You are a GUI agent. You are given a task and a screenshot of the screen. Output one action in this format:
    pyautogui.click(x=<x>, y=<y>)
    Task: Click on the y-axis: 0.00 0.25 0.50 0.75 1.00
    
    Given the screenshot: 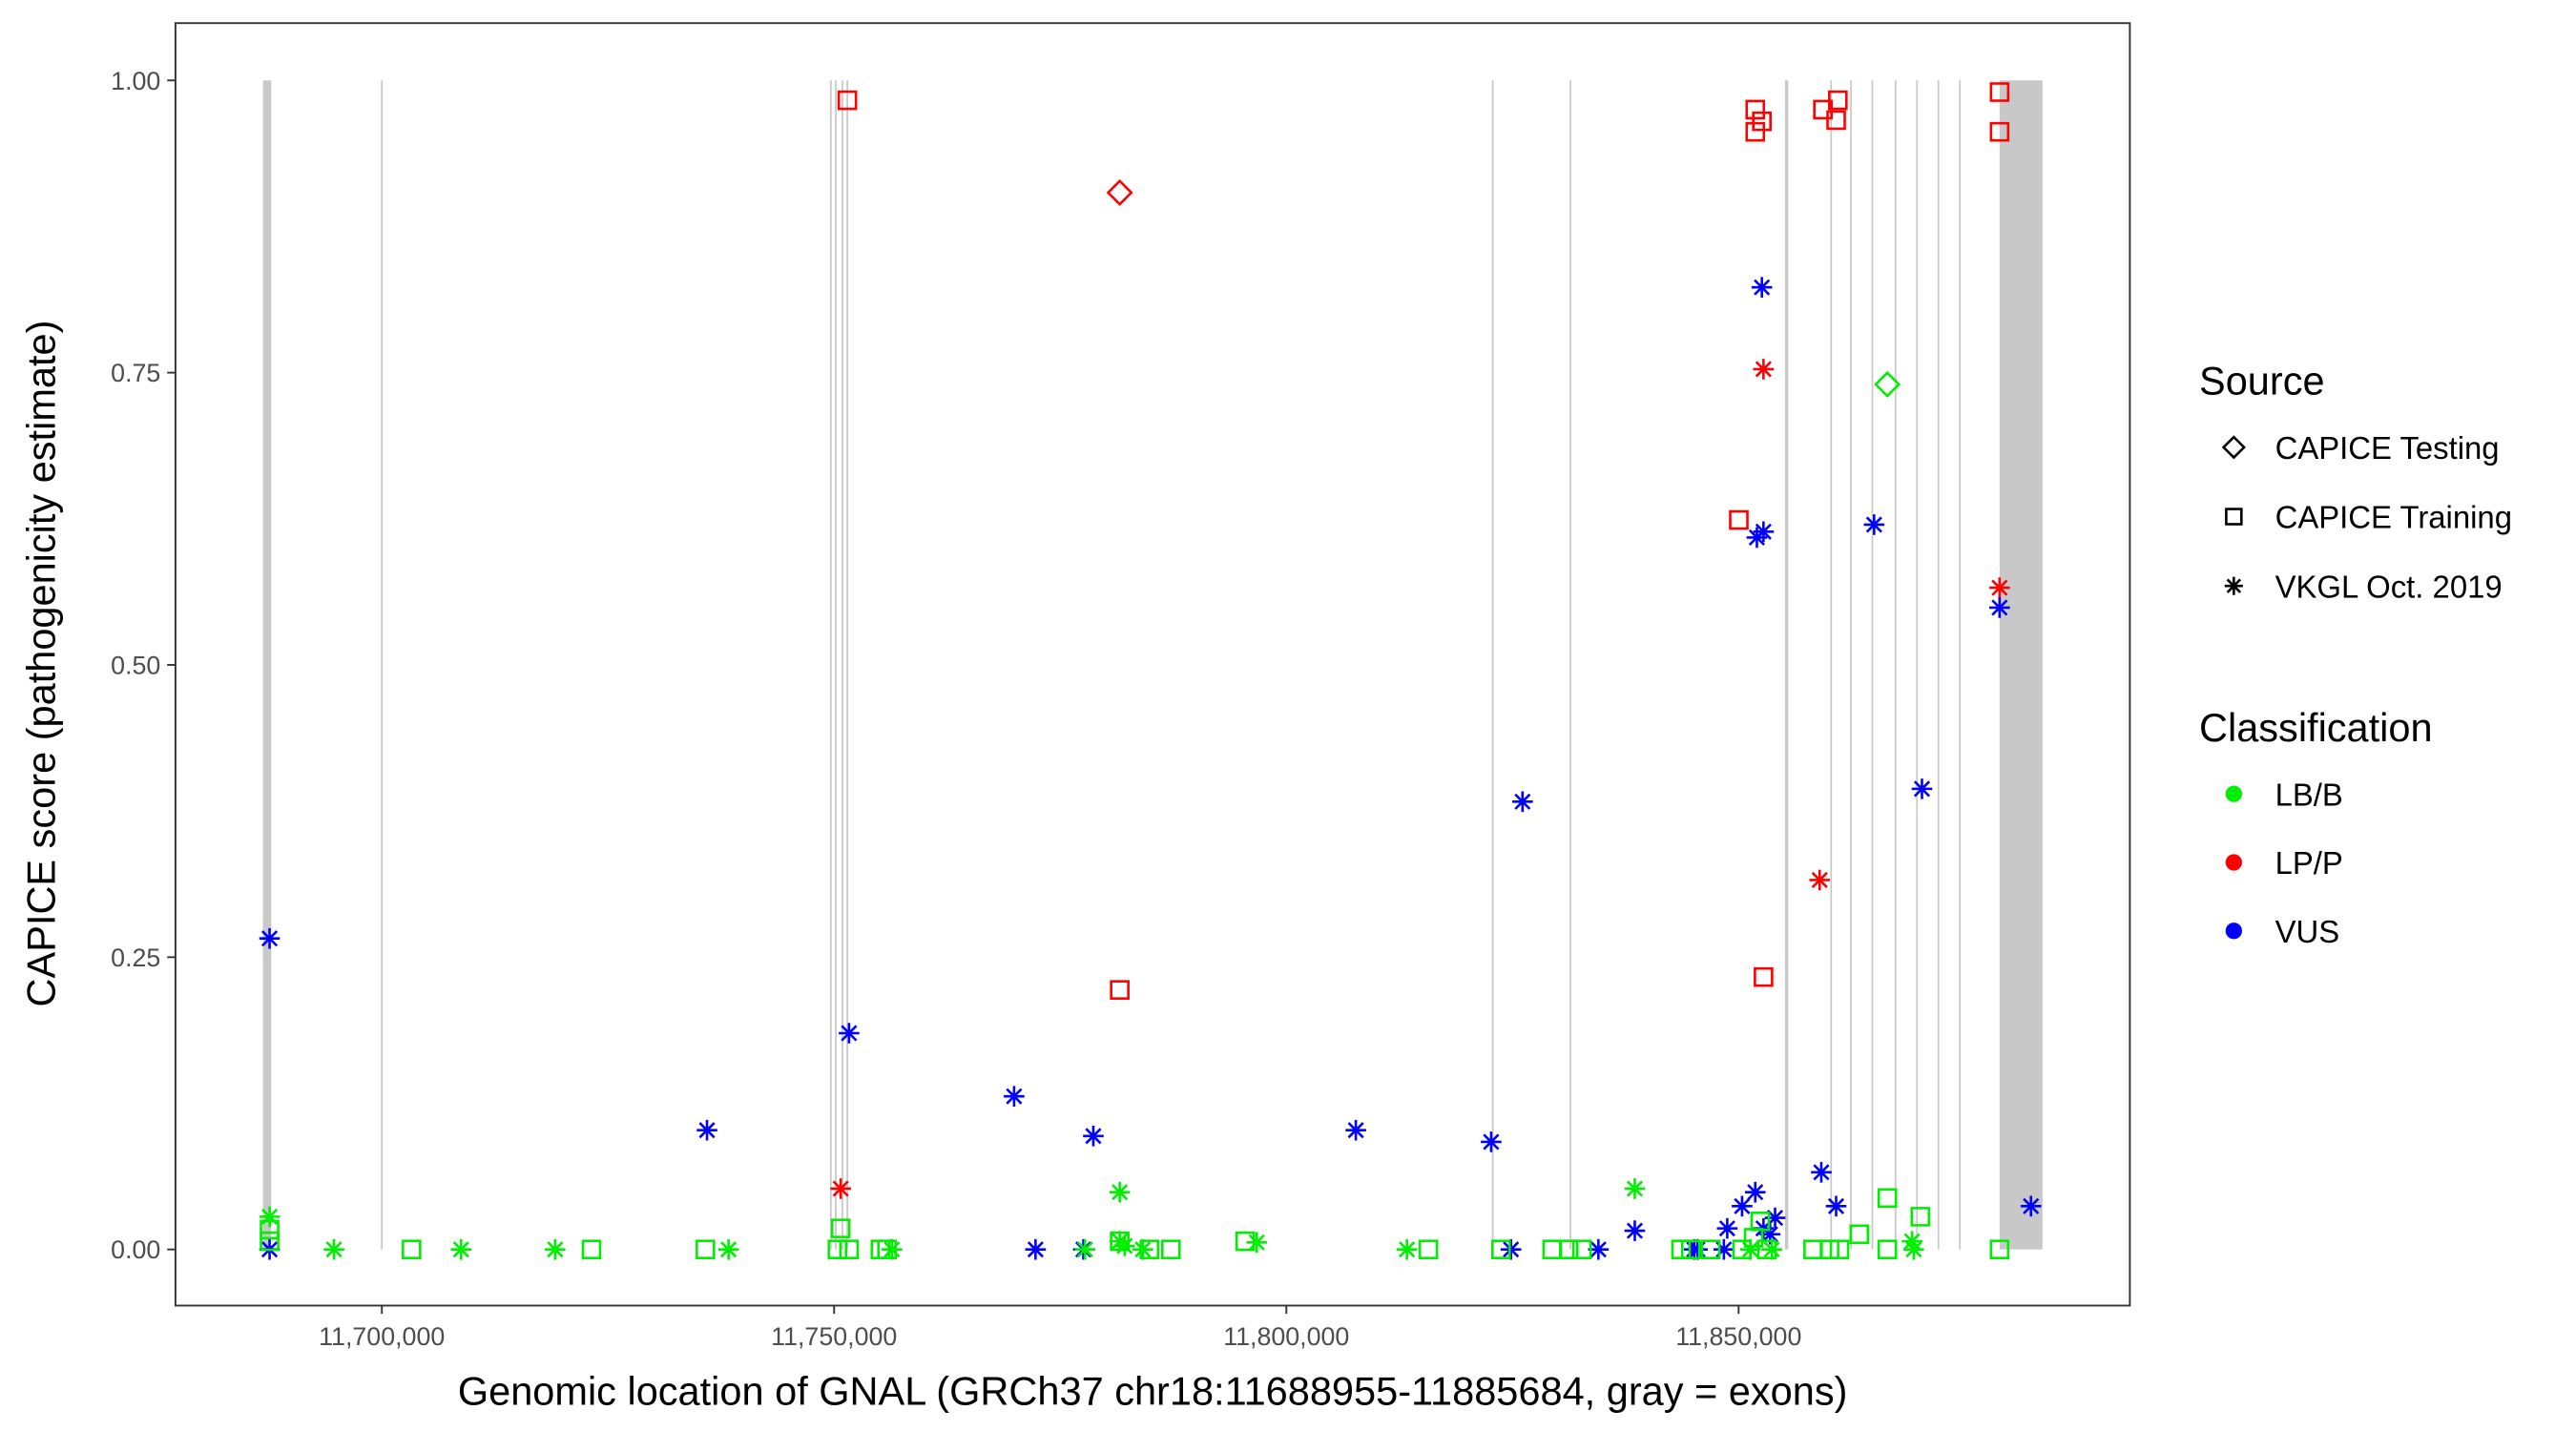 What is the action you would take?
    pyautogui.click(x=143, y=665)
    